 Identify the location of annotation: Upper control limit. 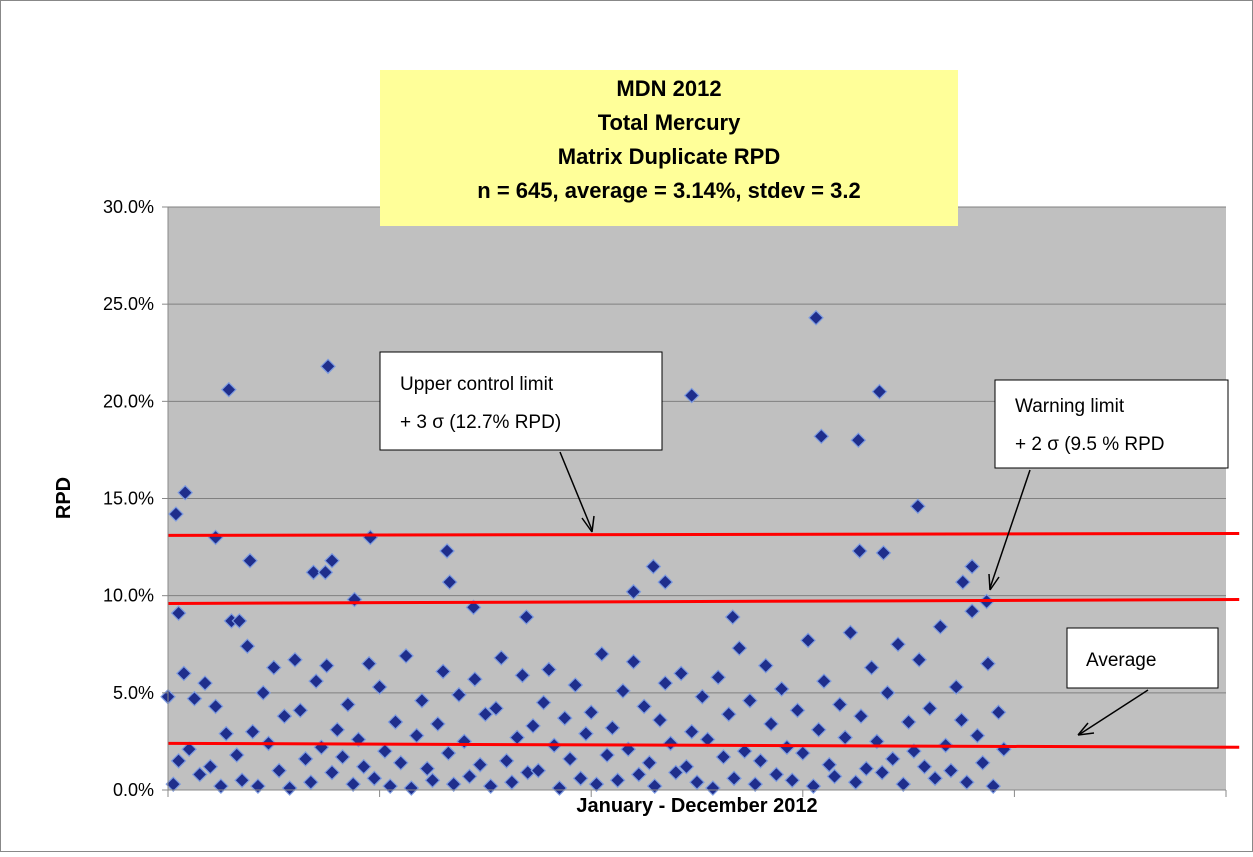
(477, 384).